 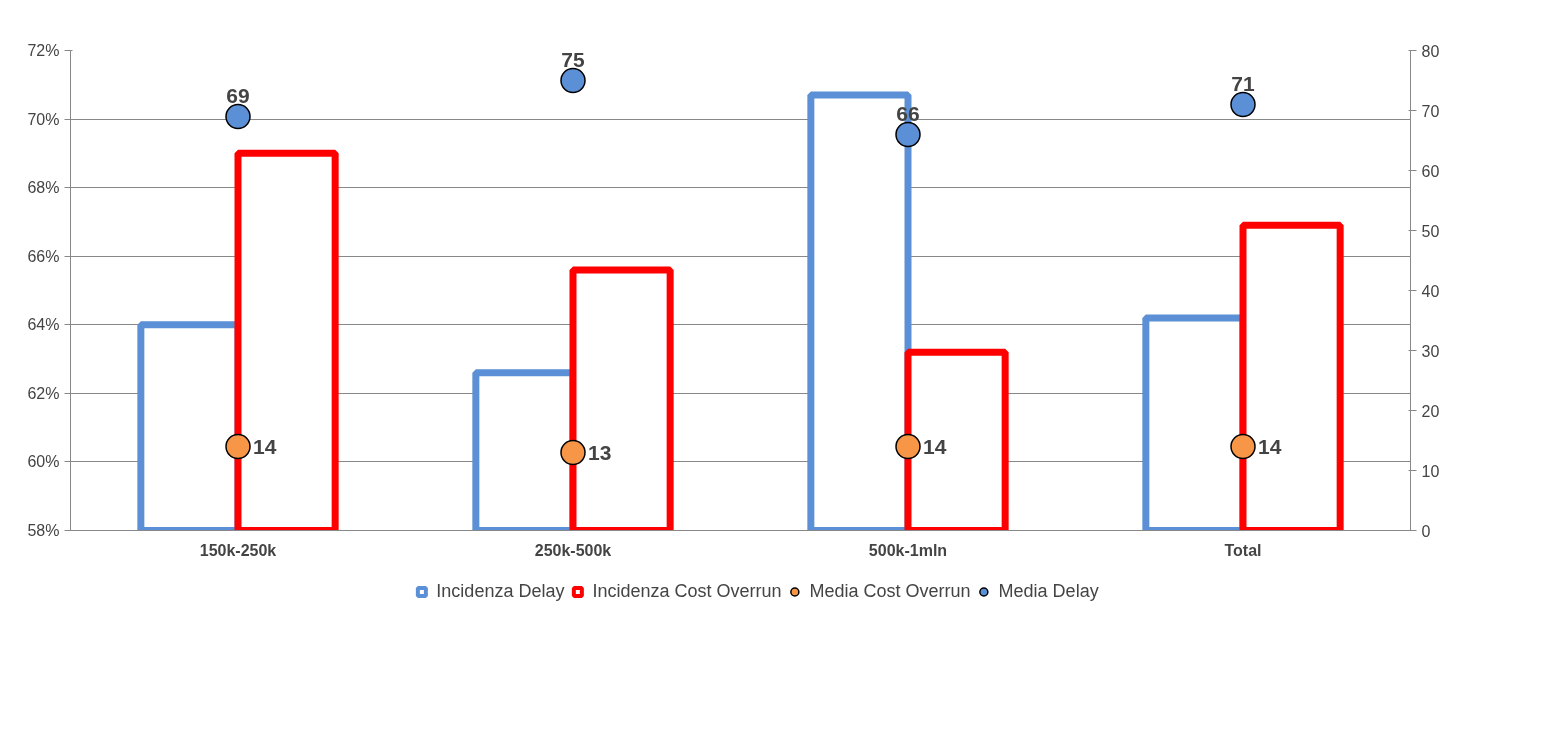 I want to click on data-label: 69, so click(x=238, y=95).